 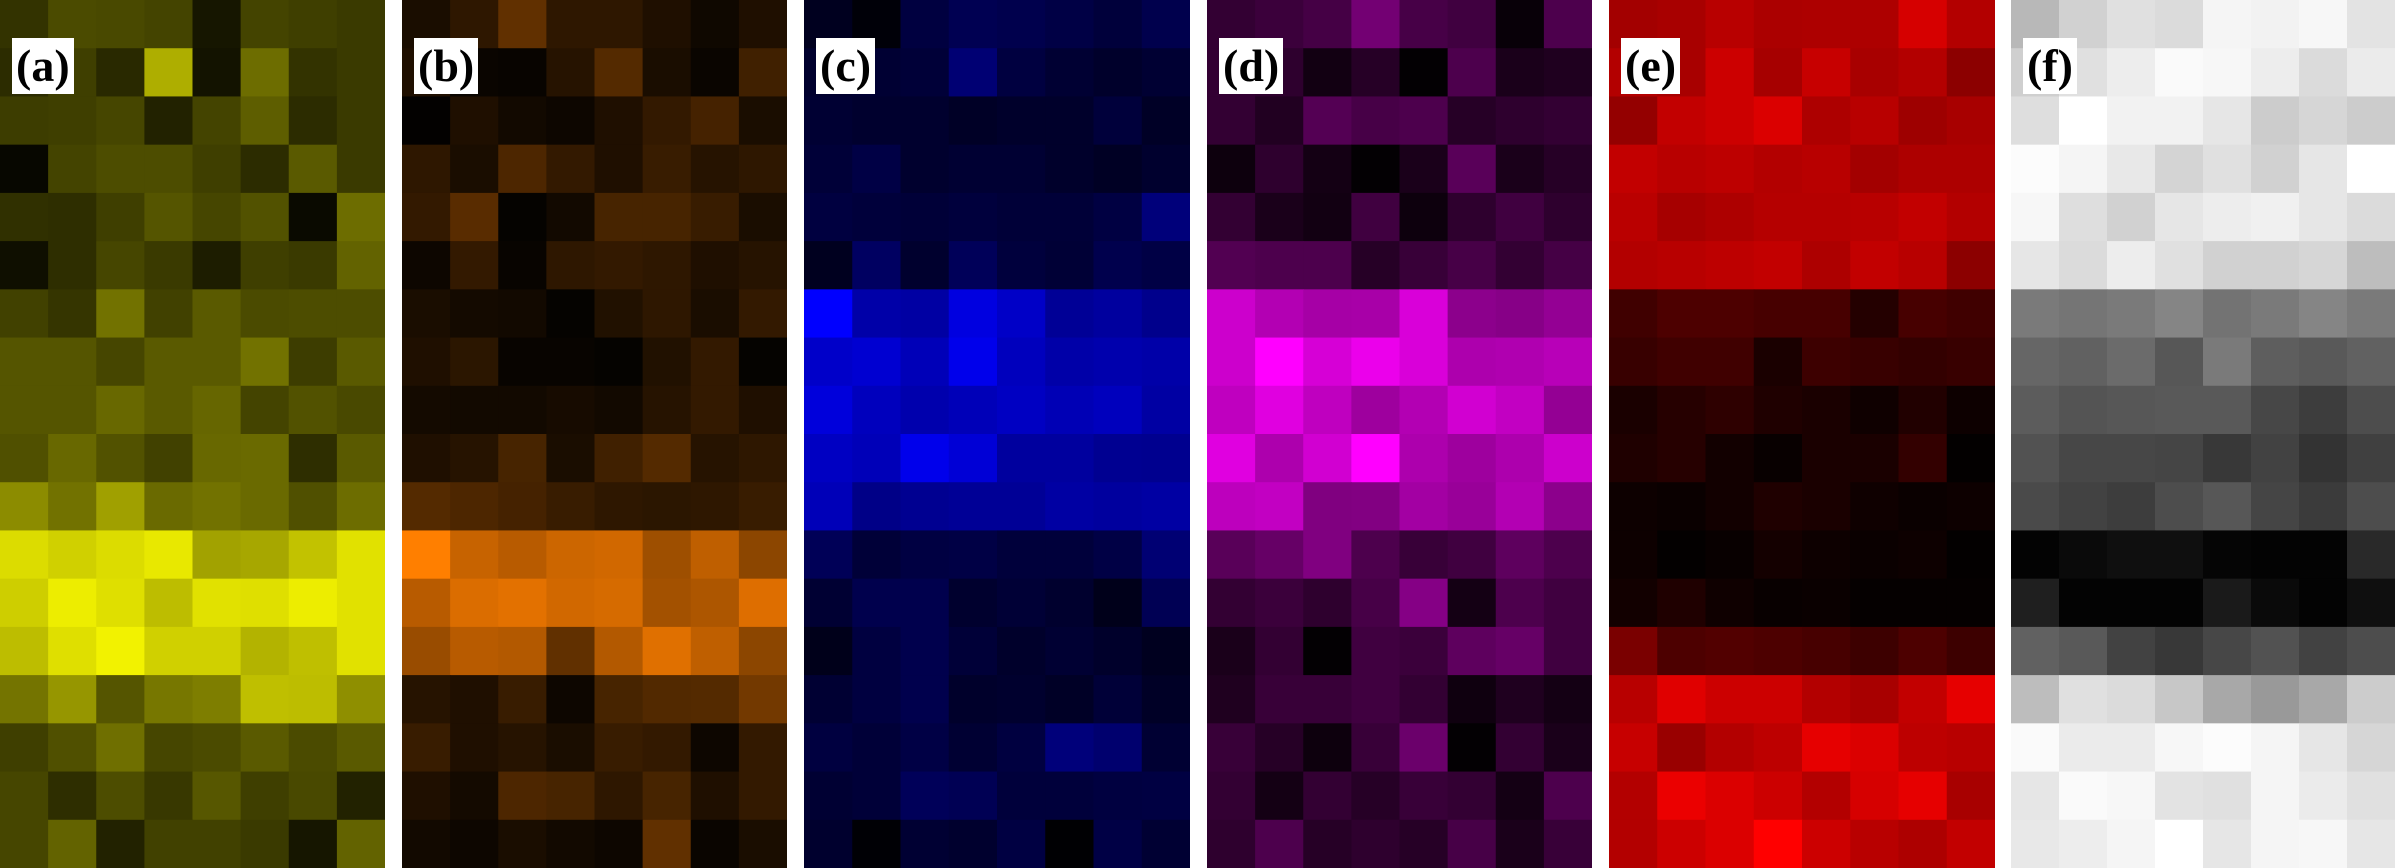 What do you see at coordinates (43, 66) in the screenshot?
I see `panel-label-a: (a)` at bounding box center [43, 66].